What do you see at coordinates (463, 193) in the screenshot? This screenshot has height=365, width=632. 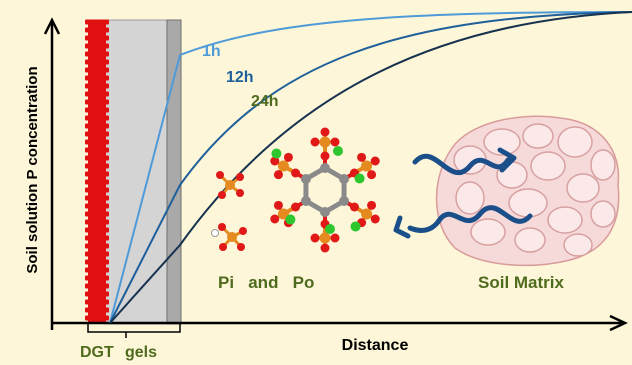 I see `exchange-arrows-icon` at bounding box center [463, 193].